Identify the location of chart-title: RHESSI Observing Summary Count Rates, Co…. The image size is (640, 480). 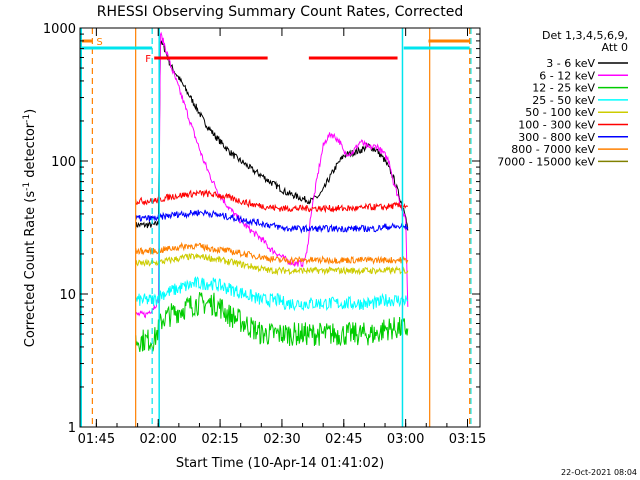
(280, 12).